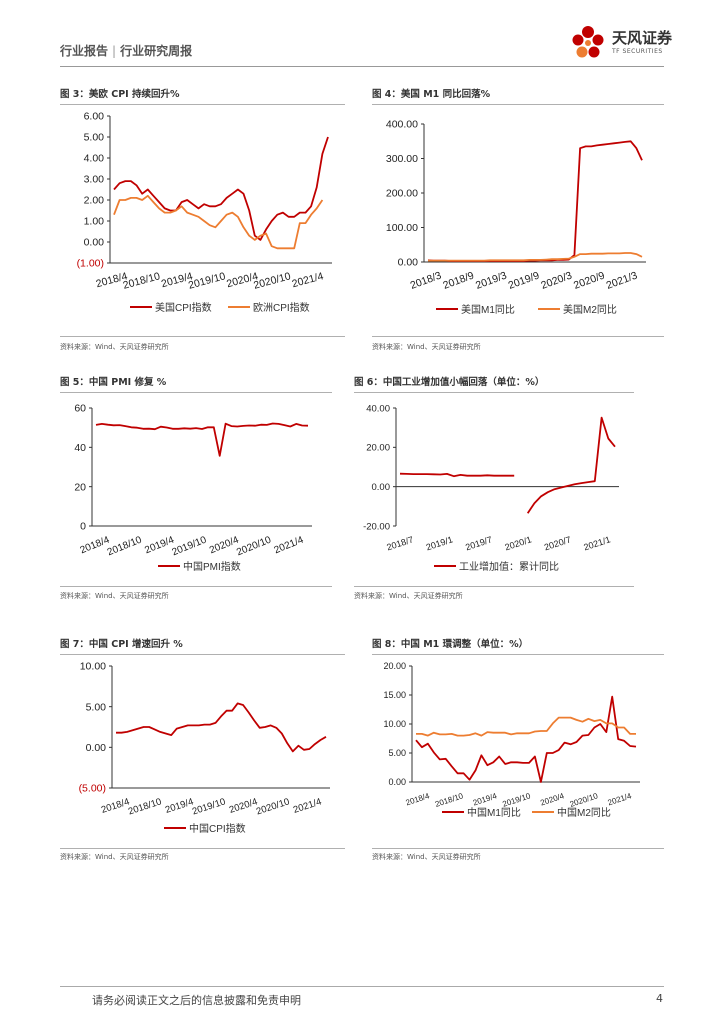 This screenshot has width=724, height=1024. I want to click on y-tick-label: 1.00, so click(94, 222).